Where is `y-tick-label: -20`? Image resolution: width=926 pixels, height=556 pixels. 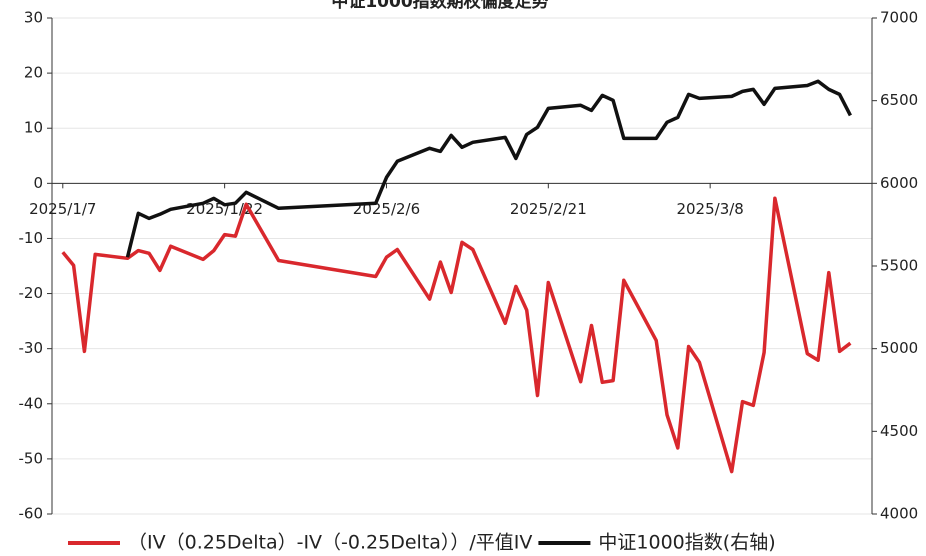
y-tick-label: -20 is located at coordinates (31, 293).